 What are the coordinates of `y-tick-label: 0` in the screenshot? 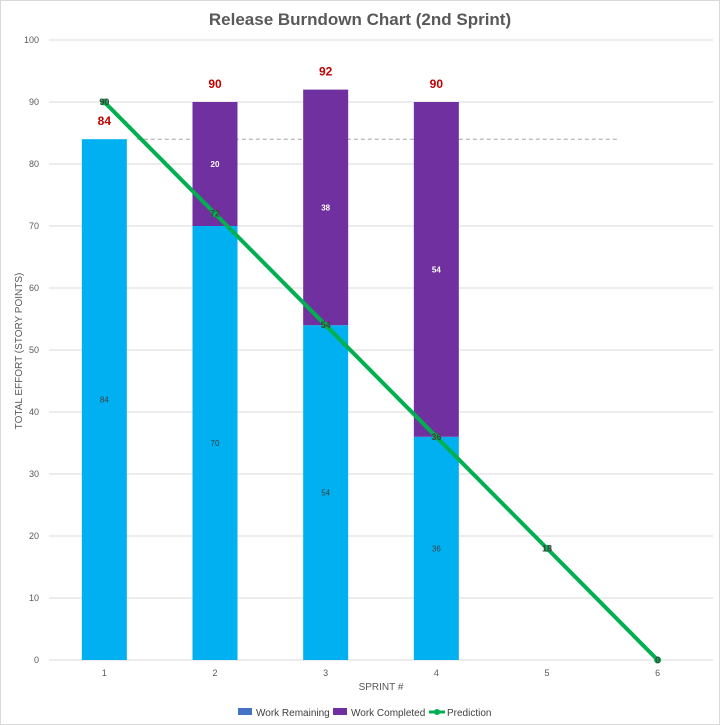 It's located at (36, 660).